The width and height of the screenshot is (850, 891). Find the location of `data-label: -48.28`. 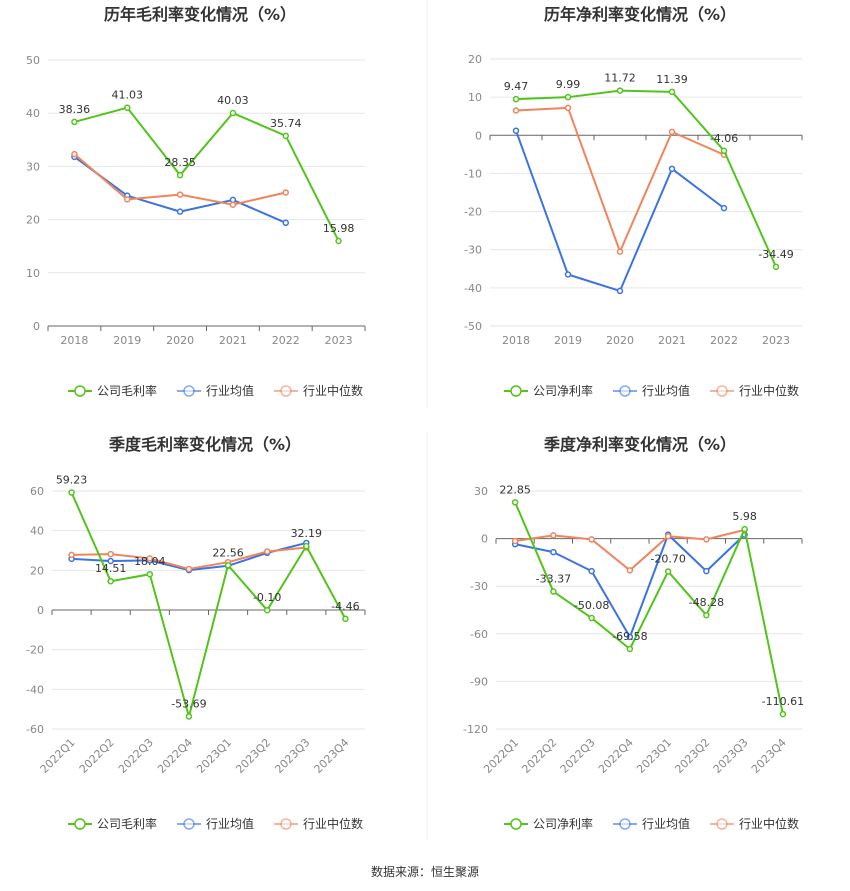

data-label: -48.28 is located at coordinates (706, 602).